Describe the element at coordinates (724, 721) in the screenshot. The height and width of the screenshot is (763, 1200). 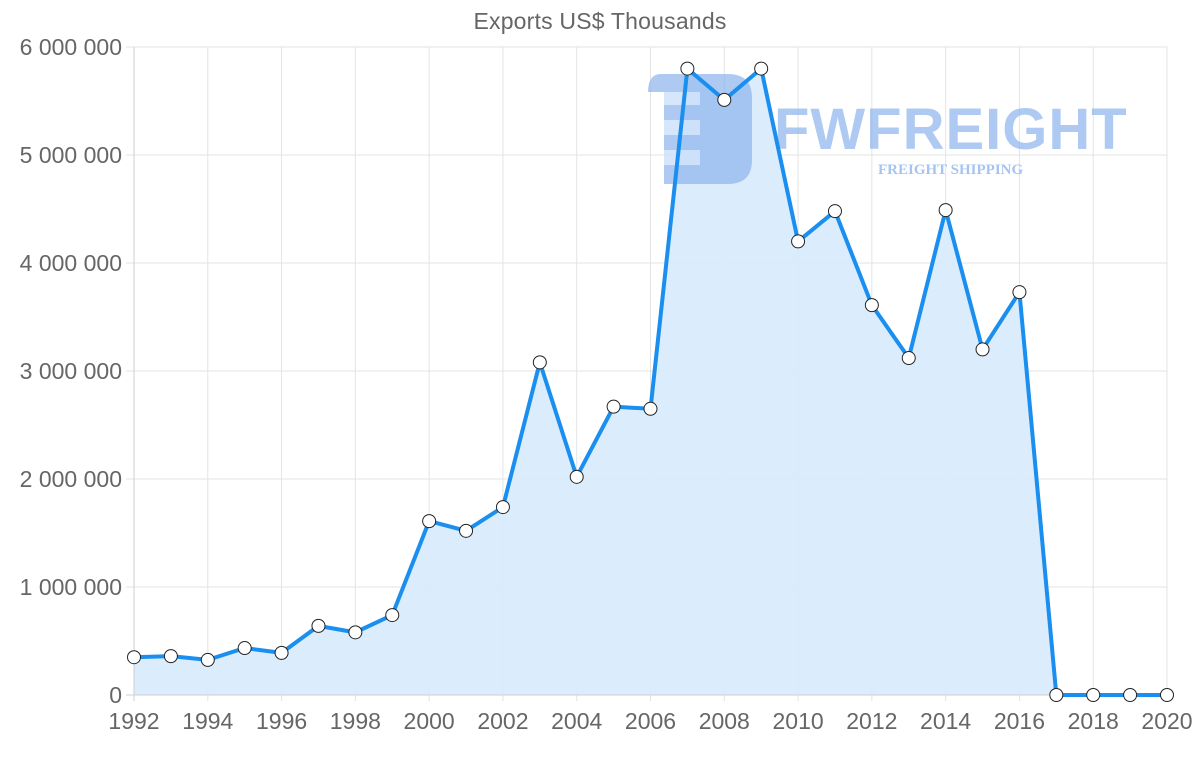
I see `x-tick-label: 2008` at that location.